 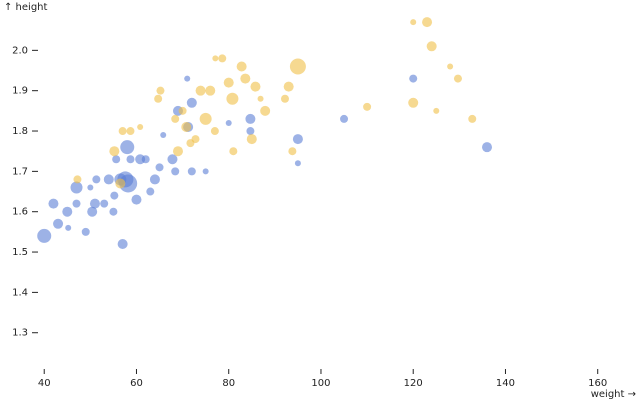 I want to click on y-tick-label: 1.8, so click(x=20, y=131).